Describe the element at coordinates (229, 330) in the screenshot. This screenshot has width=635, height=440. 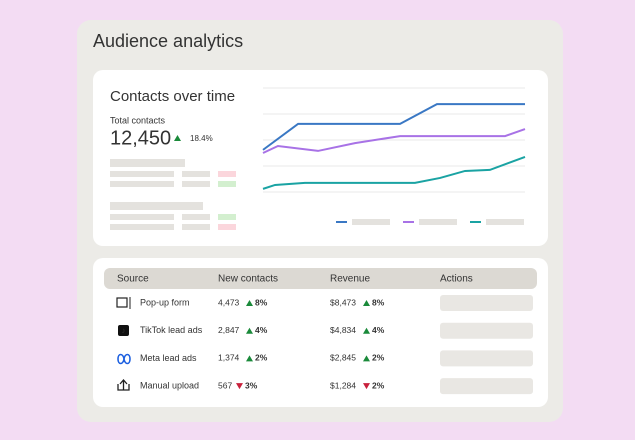
I see `cell-value: 2,847` at that location.